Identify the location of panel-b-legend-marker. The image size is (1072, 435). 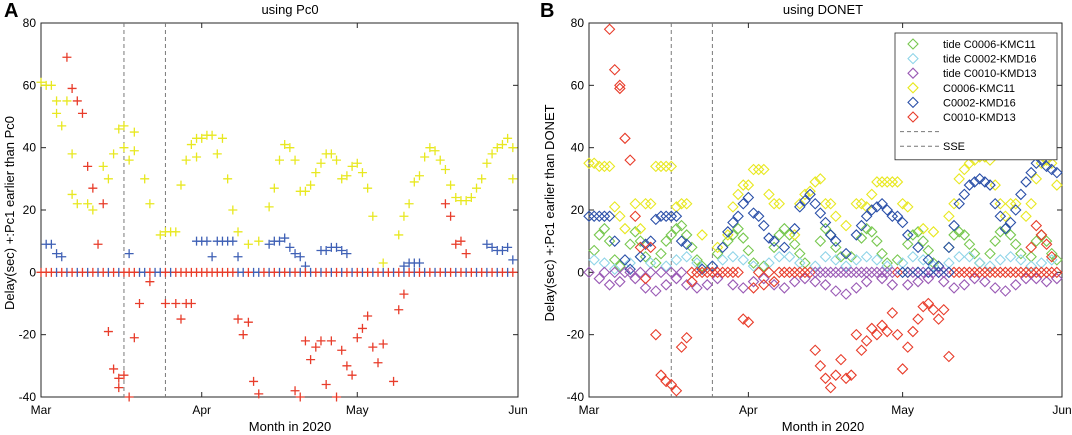
(913, 73).